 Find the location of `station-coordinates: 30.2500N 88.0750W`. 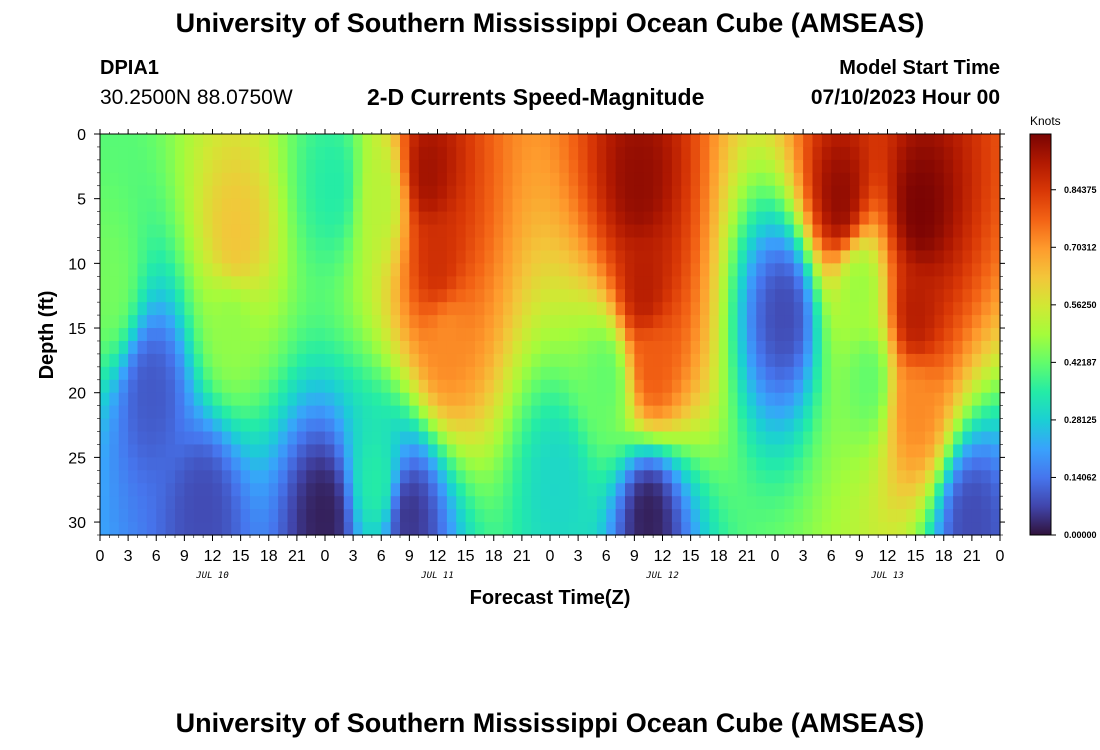

station-coordinates: 30.2500N 88.0750W is located at coordinates (196, 97).